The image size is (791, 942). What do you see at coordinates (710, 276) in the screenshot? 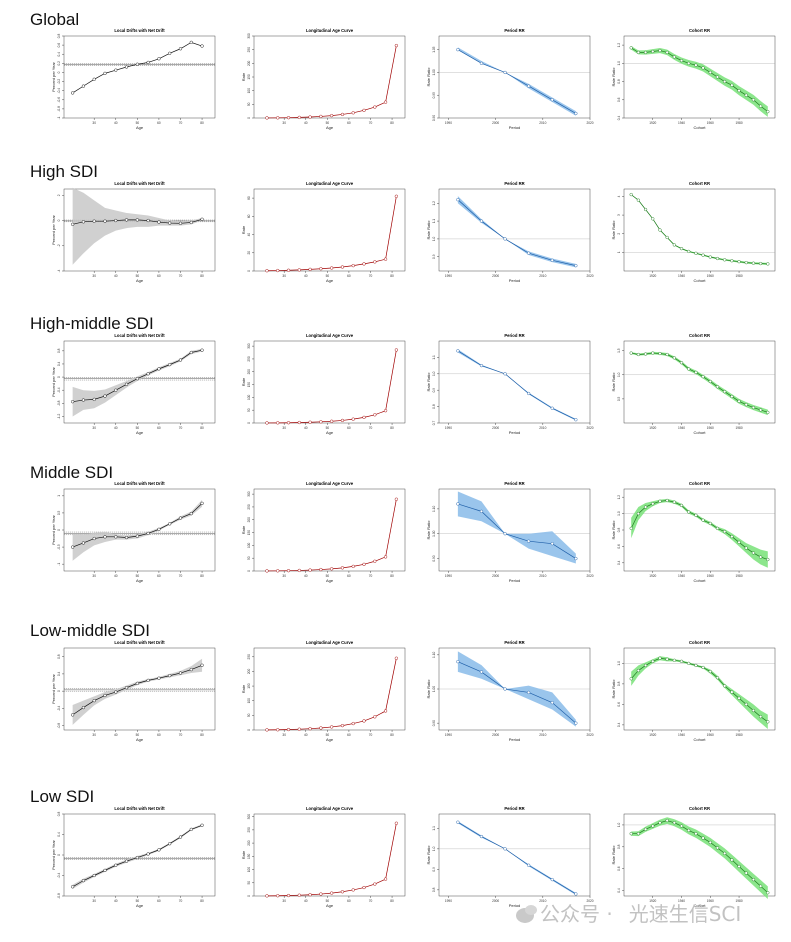
I see `x-tick-label: 1960` at bounding box center [710, 276].